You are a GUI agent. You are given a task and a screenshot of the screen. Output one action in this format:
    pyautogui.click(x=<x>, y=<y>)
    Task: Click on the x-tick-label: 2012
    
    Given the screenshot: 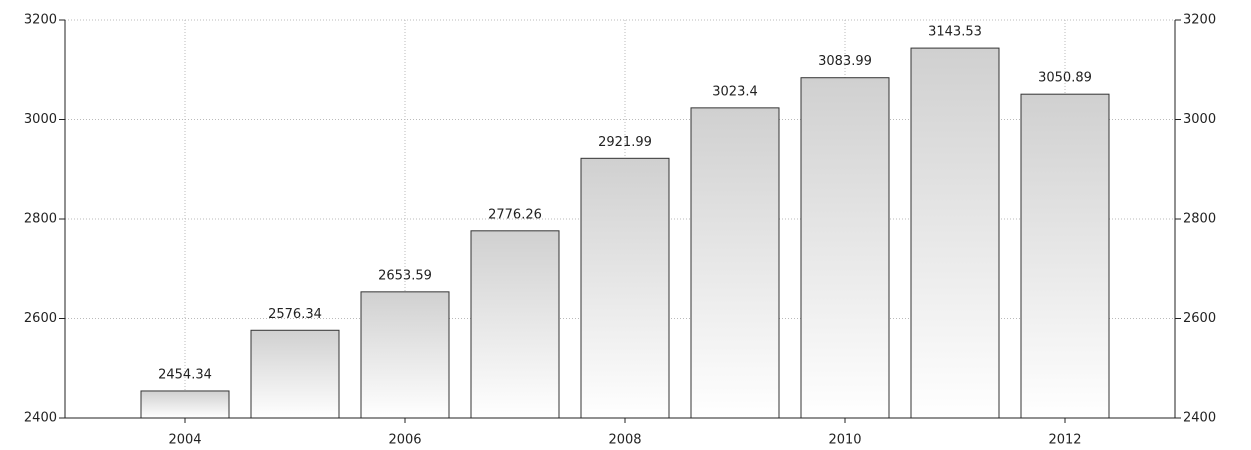 What is the action you would take?
    pyautogui.click(x=1064, y=440)
    